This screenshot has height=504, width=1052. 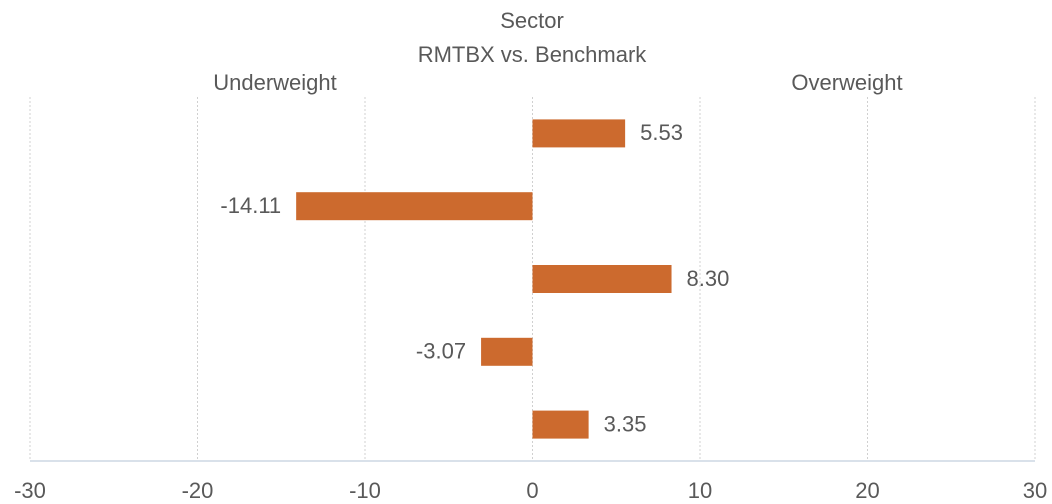 I want to click on data-label: 3.35, so click(x=625, y=423).